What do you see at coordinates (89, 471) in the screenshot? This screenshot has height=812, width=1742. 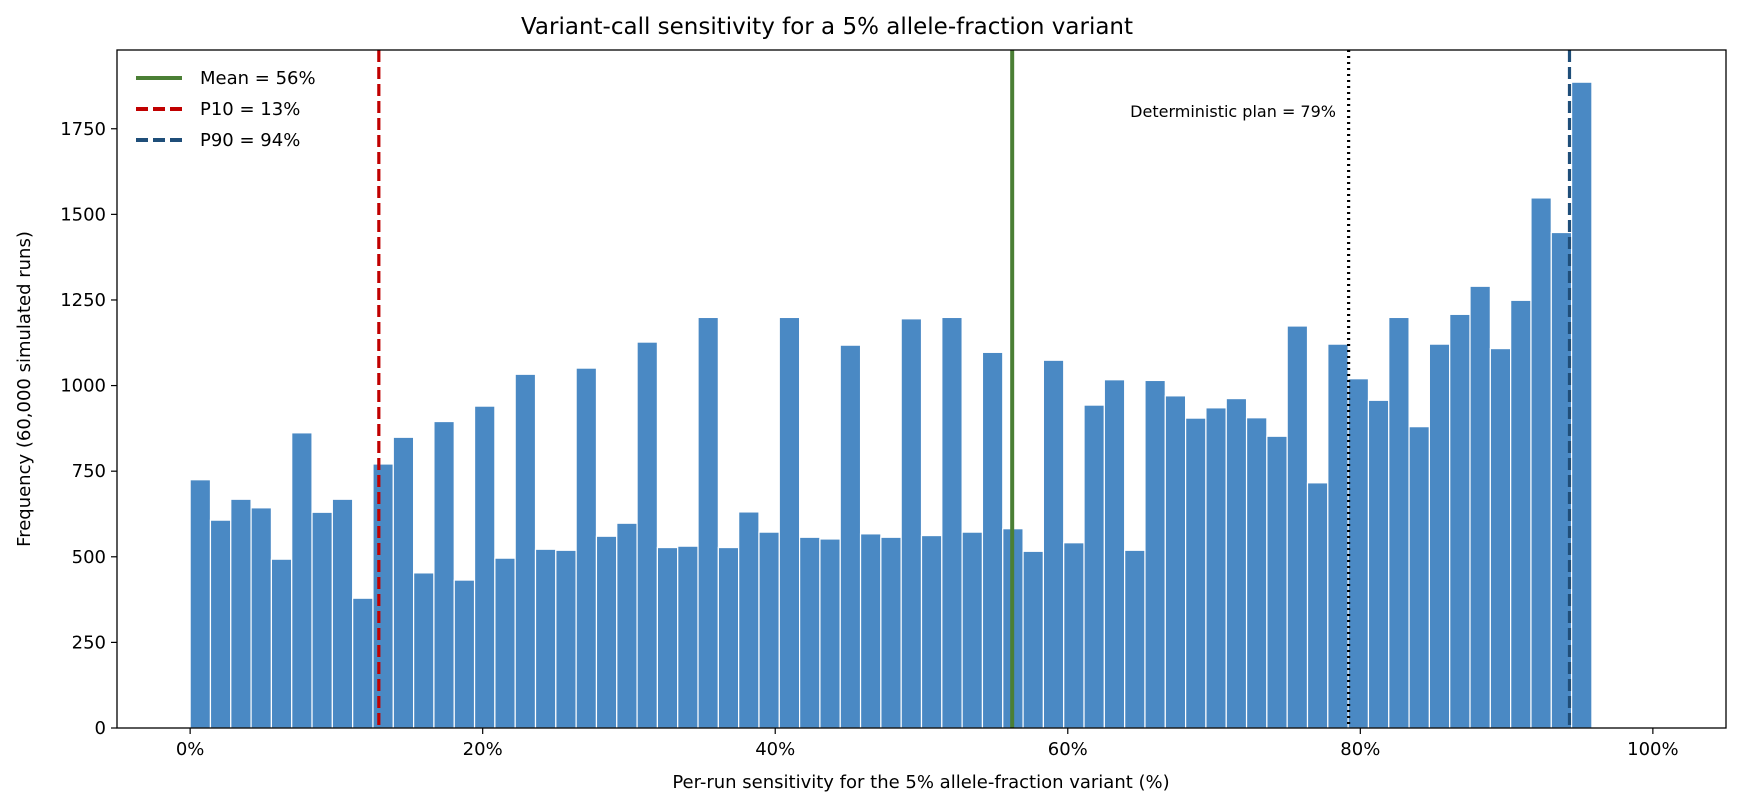 I see `y-tick-label: 750` at bounding box center [89, 471].